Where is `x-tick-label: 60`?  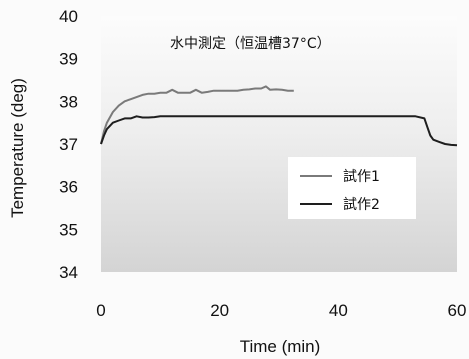
x-tick-label: 60 is located at coordinates (457, 310).